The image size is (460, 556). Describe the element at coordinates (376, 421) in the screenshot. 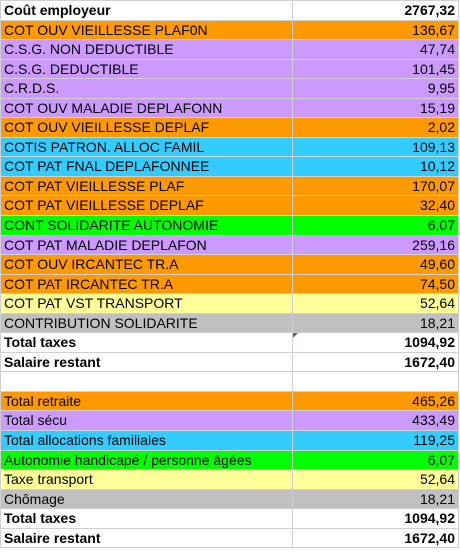

I see `row-value-cell: 433,49` at that location.